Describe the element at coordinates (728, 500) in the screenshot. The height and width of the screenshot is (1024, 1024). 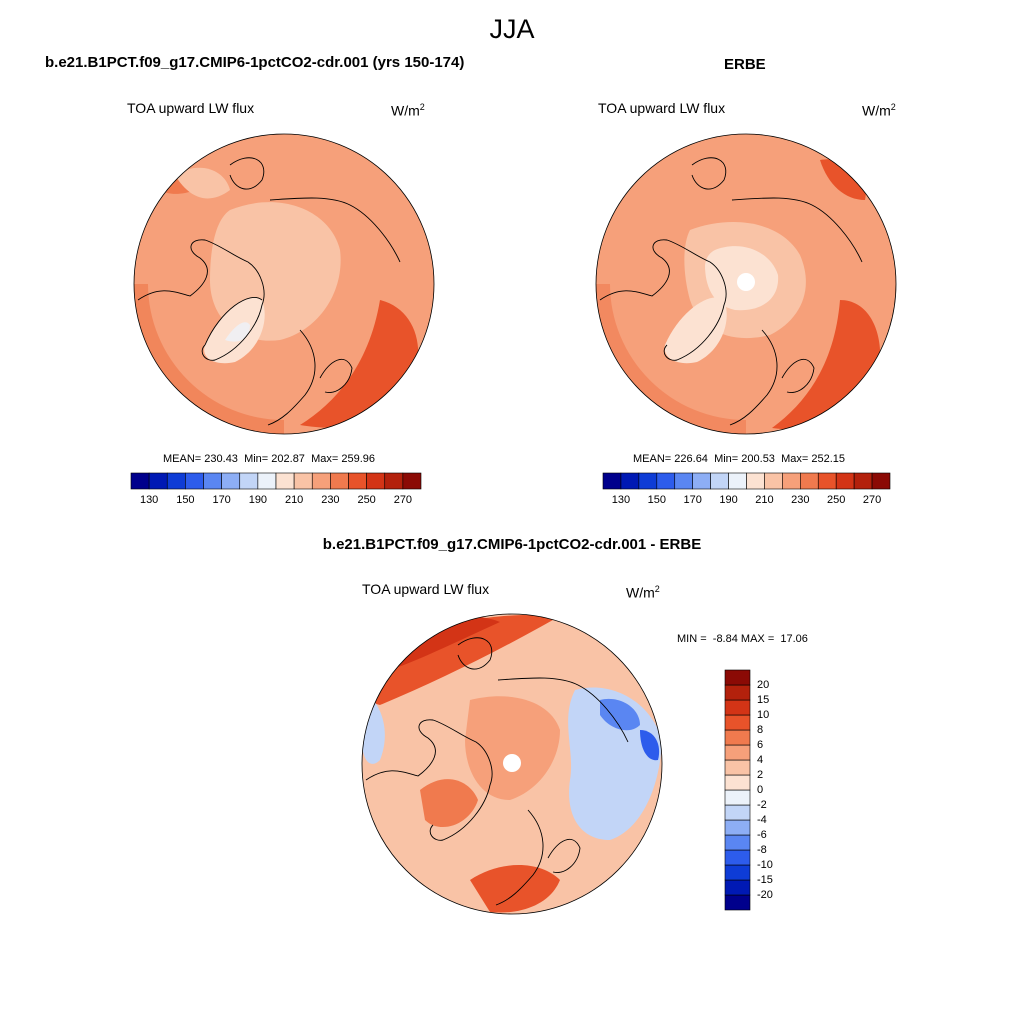
I see `panel2-colorbar-tick: 190` at that location.